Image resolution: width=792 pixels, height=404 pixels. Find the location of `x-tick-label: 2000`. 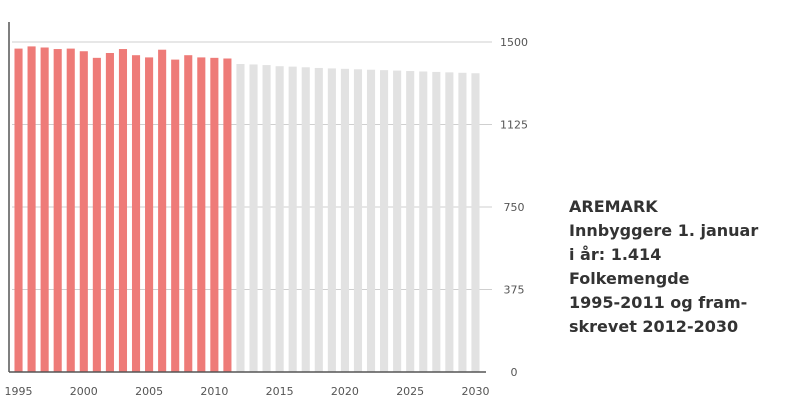

x-tick-label: 2000 is located at coordinates (84, 391).